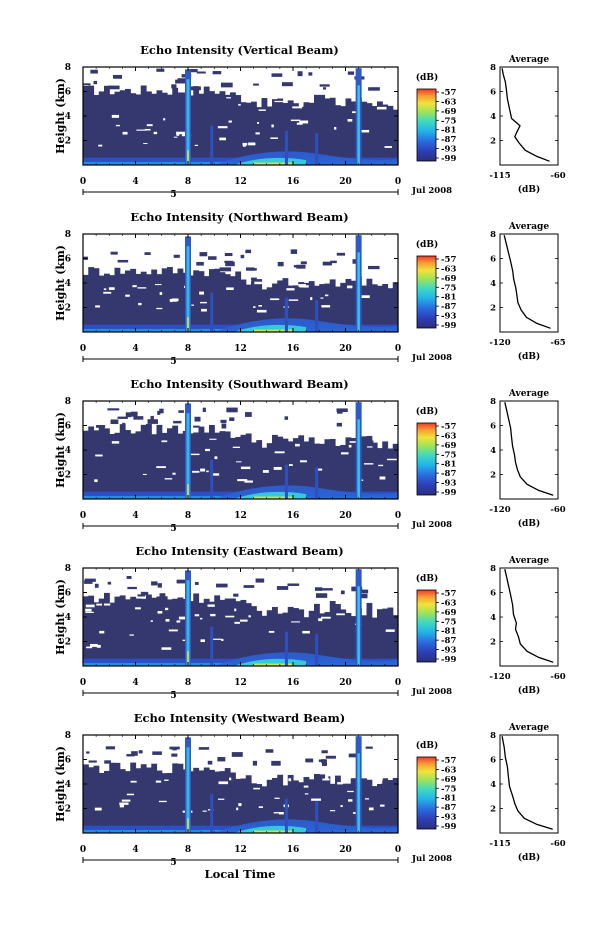 The width and height of the screenshot is (615, 929). I want to click on profile-y-tick-label: 8, so click(493, 235).